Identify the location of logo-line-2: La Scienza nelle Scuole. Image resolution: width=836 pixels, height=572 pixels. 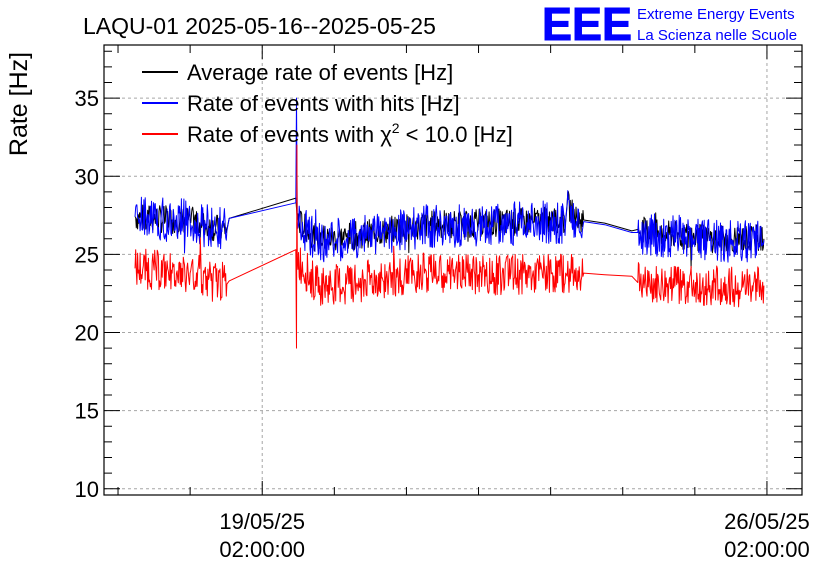
(717, 35).